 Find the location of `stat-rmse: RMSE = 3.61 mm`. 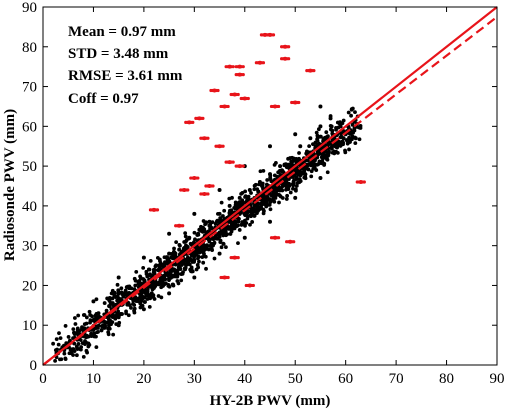

stat-rmse: RMSE = 3.61 mm is located at coordinates (125, 76).